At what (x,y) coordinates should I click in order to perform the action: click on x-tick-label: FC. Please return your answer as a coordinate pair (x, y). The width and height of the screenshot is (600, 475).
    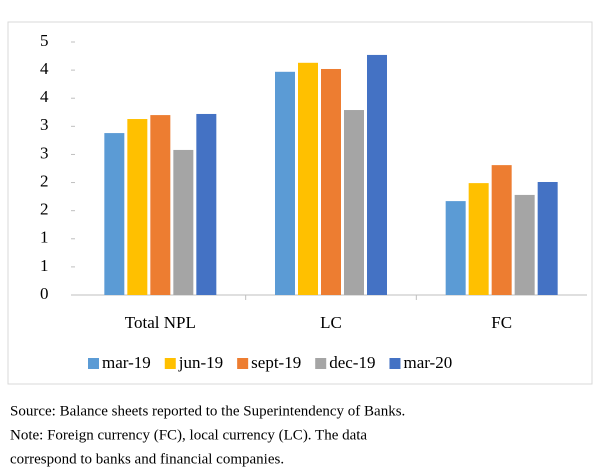
    Looking at the image, I should click on (501, 322).